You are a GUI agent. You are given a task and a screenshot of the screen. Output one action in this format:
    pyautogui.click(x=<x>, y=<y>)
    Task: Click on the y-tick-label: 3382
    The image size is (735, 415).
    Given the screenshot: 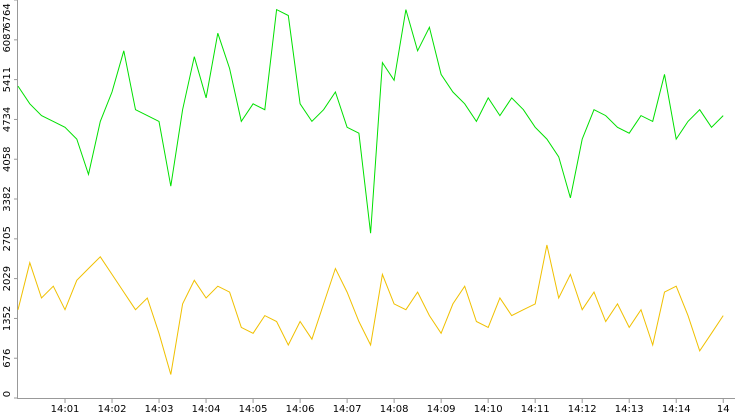 What is the action you would take?
    pyautogui.click(x=7, y=198)
    